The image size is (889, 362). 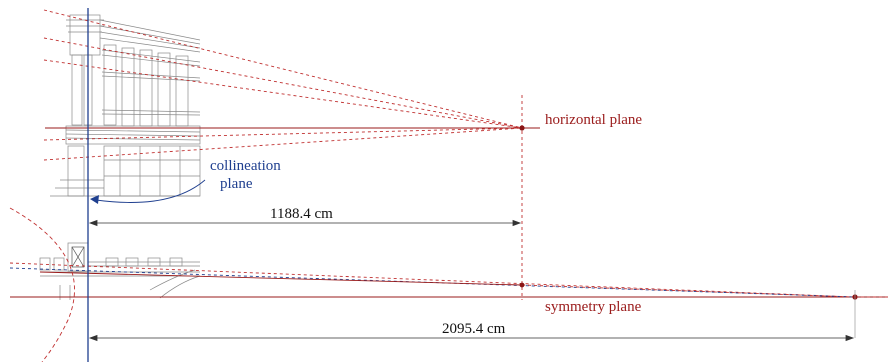 I want to click on plan-perspective-rays, so click(x=448, y=280).